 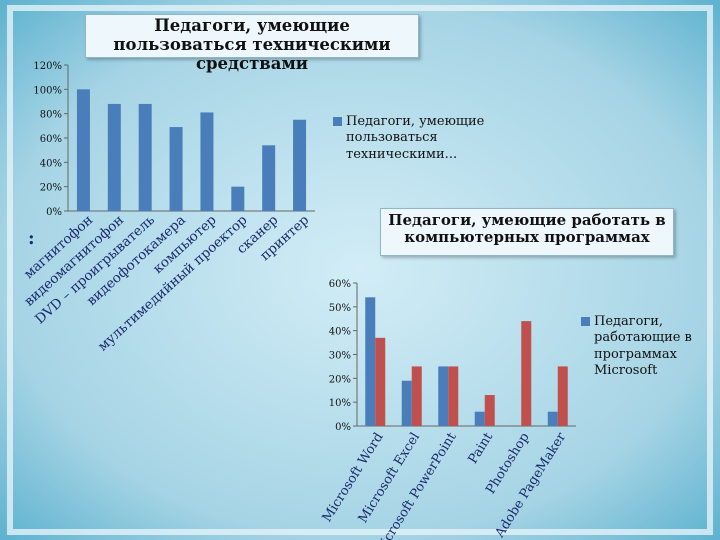 What do you see at coordinates (481, 448) in the screenshot?
I see `chart2-category-label: Paint` at bounding box center [481, 448].